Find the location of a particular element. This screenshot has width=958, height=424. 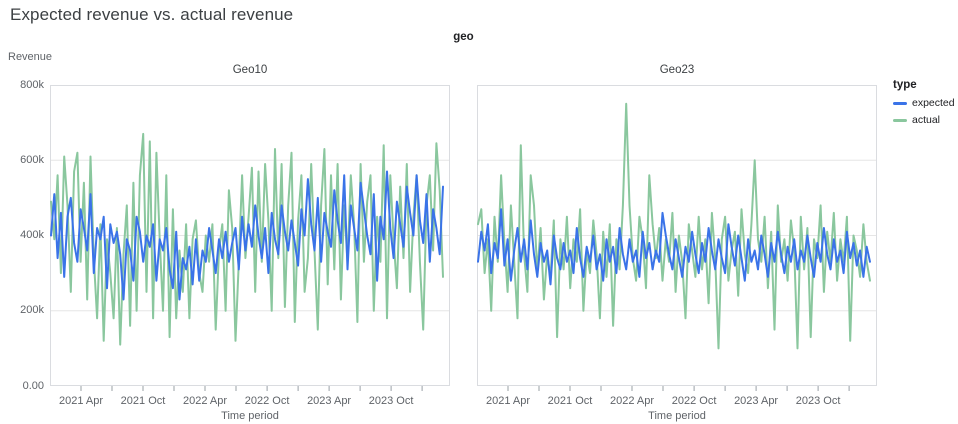

y-tick-label: 400k is located at coordinates (32, 235).